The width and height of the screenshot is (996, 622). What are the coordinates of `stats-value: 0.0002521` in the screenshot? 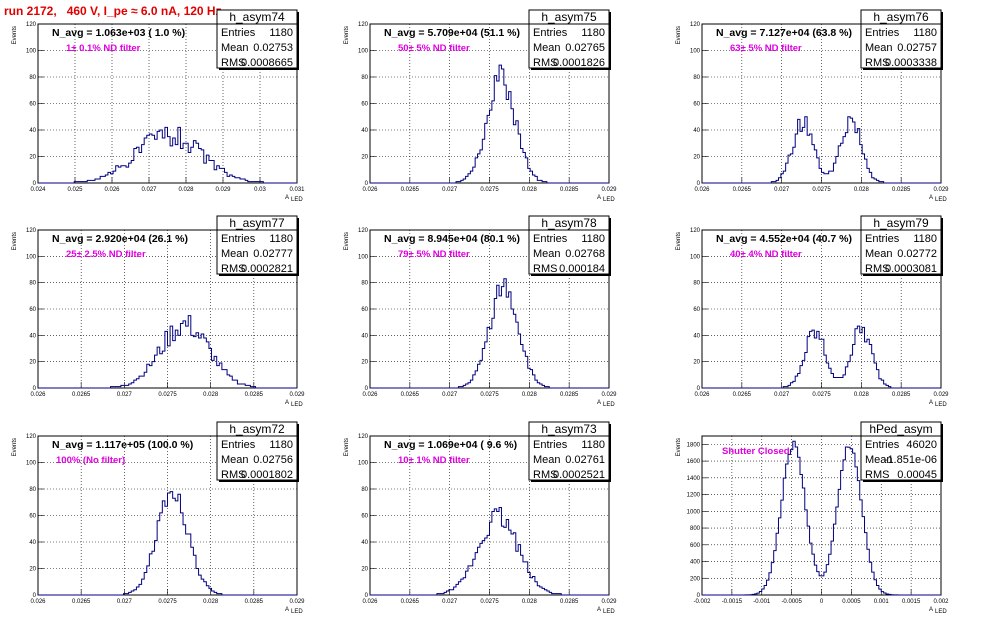 It's located at (579, 475).